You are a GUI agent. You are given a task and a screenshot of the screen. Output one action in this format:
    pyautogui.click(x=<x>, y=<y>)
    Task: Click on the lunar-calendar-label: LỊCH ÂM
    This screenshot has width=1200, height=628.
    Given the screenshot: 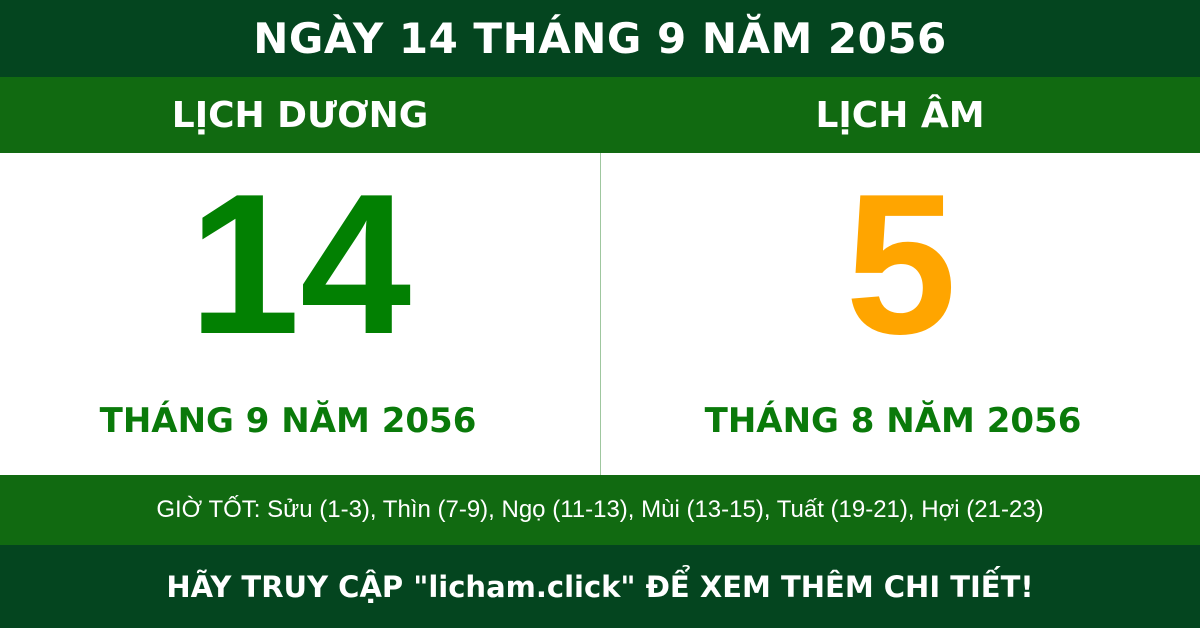 What is the action you would take?
    pyautogui.click(x=900, y=115)
    